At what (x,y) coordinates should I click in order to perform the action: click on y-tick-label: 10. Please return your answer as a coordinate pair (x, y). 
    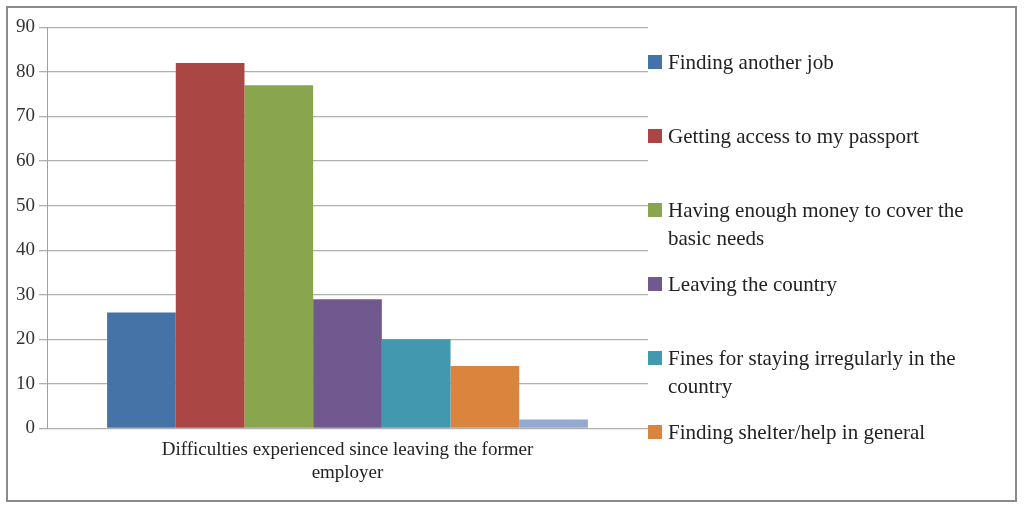
    Looking at the image, I should click on (25, 382).